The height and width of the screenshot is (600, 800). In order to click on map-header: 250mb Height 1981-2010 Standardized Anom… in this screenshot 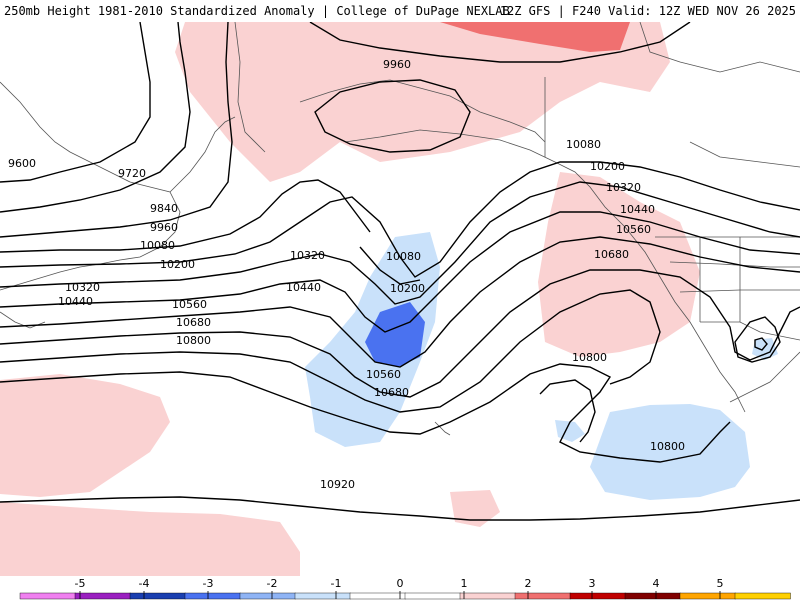, I will do `click(400, 11)`.